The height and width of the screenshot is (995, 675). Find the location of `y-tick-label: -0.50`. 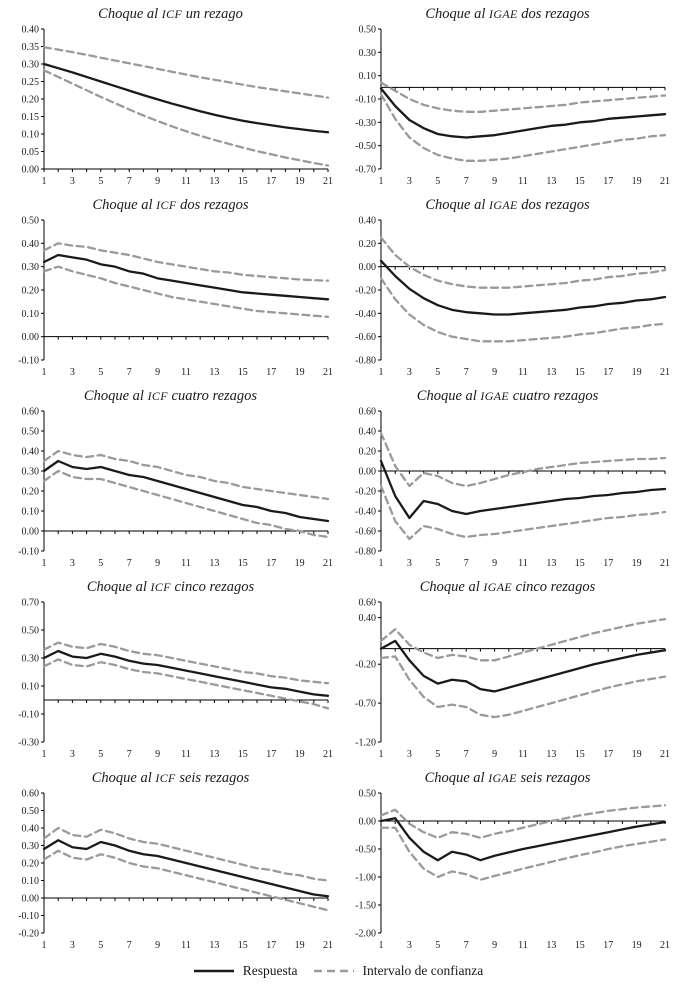

y-tick-label: -0.50 is located at coordinates (365, 850).